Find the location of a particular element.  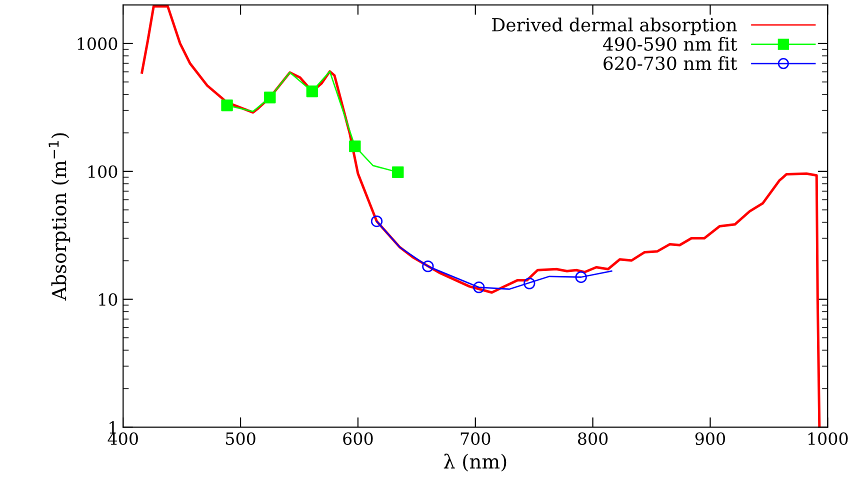

legend-label: Derived dermal absorption is located at coordinates (614, 27).